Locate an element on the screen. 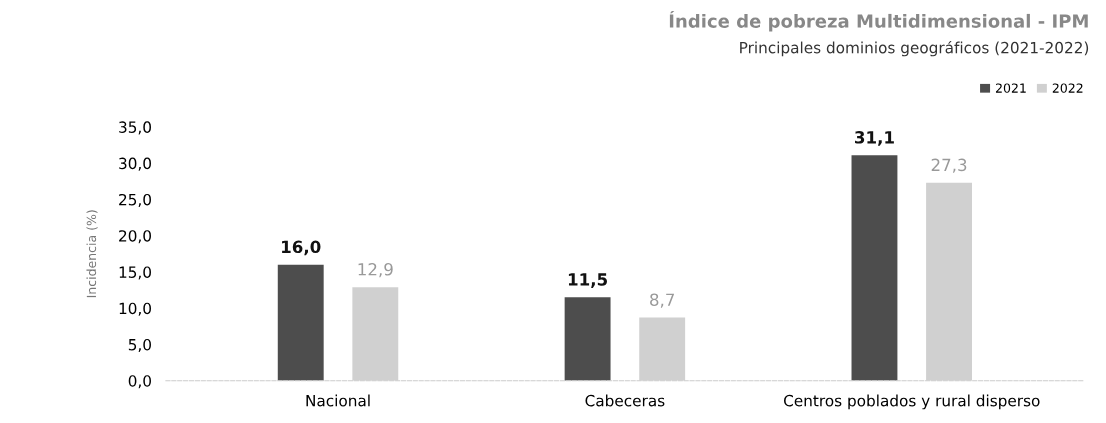 Image resolution: width=1106 pixels, height=423 pixels. x-tick-label: Cabeceras is located at coordinates (625, 400).